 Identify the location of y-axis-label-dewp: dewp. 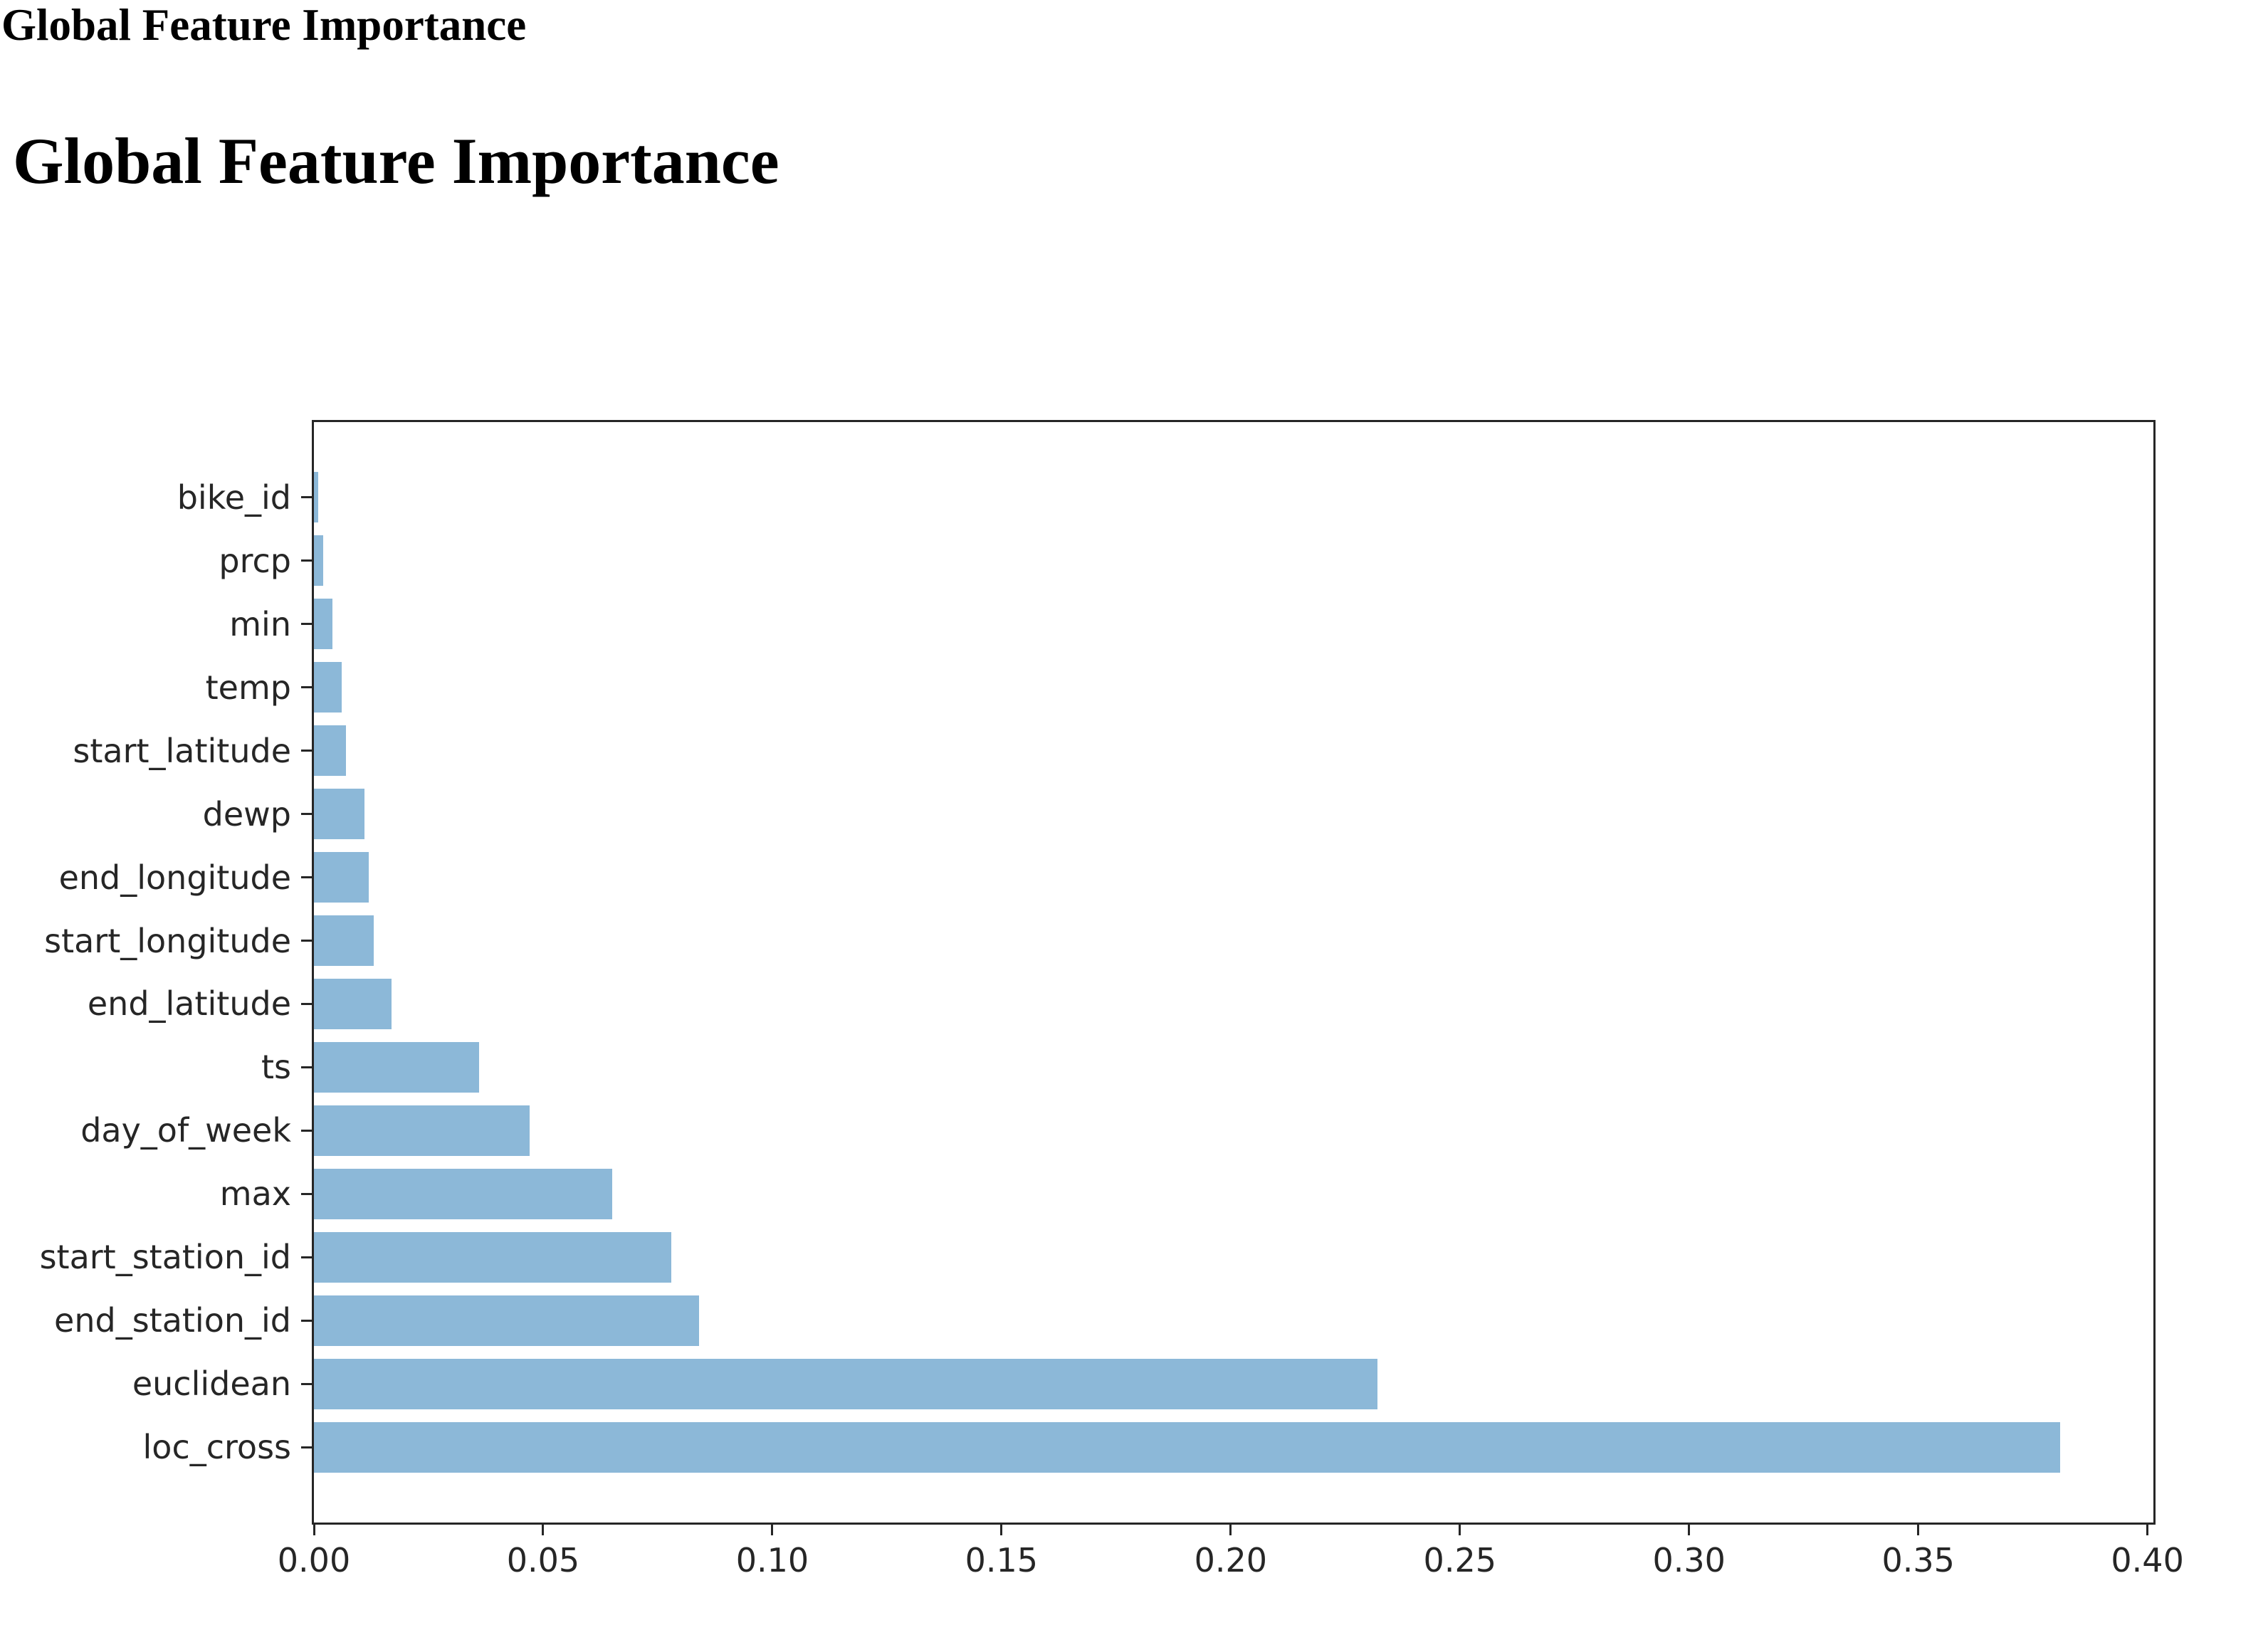
(246, 814).